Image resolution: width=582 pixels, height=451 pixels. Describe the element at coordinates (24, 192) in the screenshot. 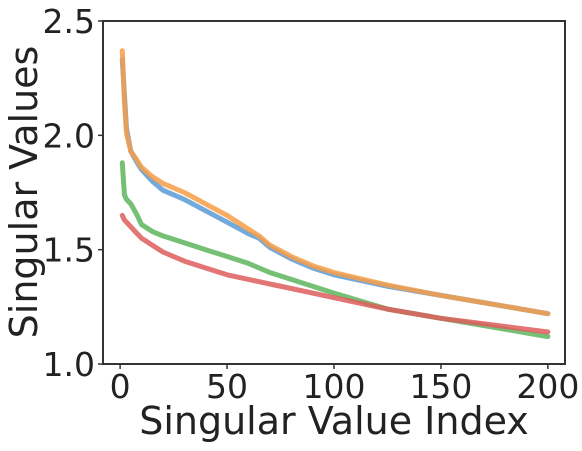

I see `y-axis-label: Singular Values` at that location.